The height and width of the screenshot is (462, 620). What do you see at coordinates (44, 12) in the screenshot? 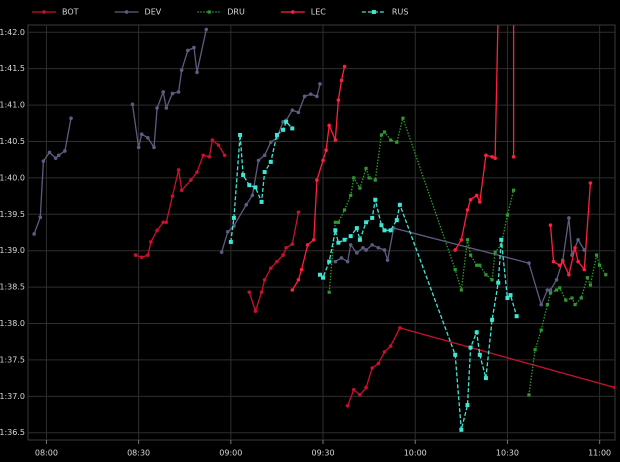
I see `legend-marker` at bounding box center [44, 12].